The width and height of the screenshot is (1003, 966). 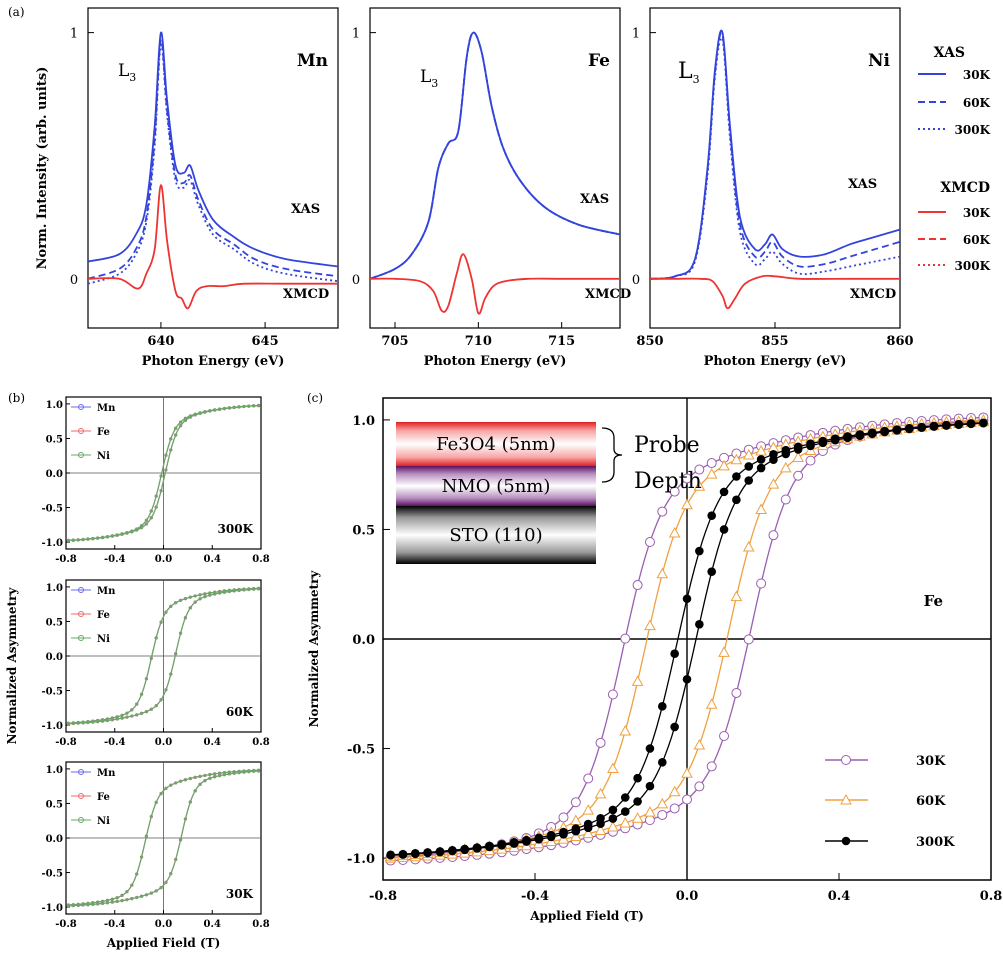 What do you see at coordinates (668, 481) in the screenshot?
I see `probe-label-2: Depth` at bounding box center [668, 481].